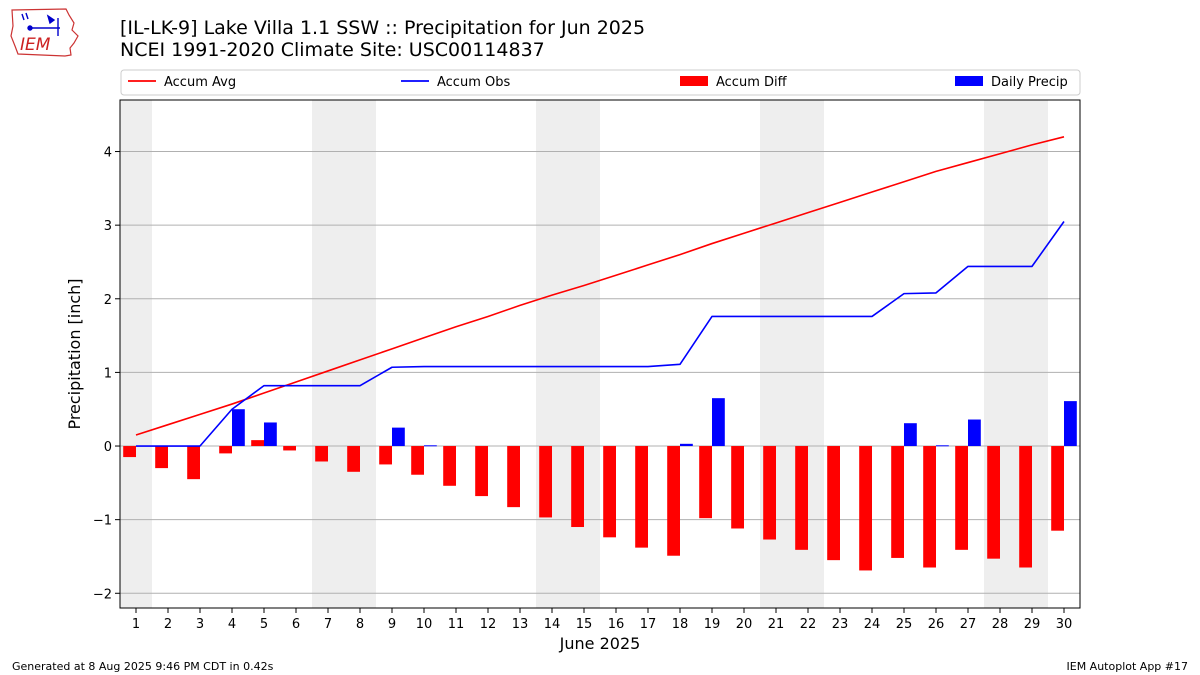 The width and height of the screenshot is (1200, 675). Describe the element at coordinates (456, 624) in the screenshot. I see `x-tick-label: 11` at that location.